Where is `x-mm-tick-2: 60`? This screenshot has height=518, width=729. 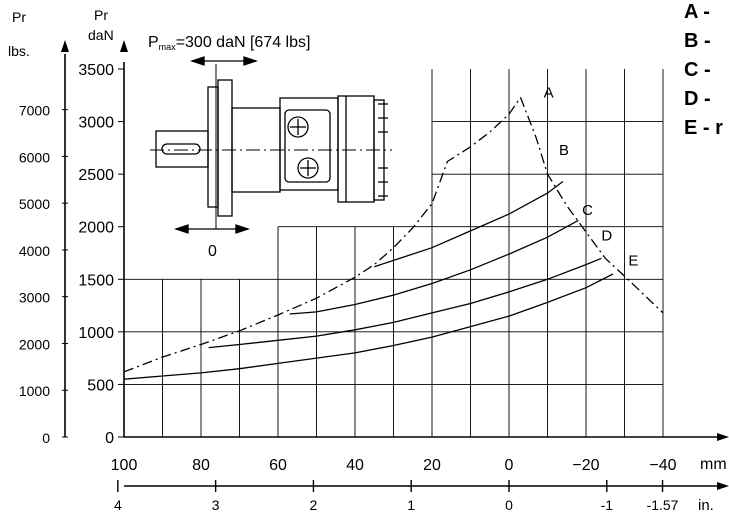 x-mm-tick-2: 60 is located at coordinates (278, 465).